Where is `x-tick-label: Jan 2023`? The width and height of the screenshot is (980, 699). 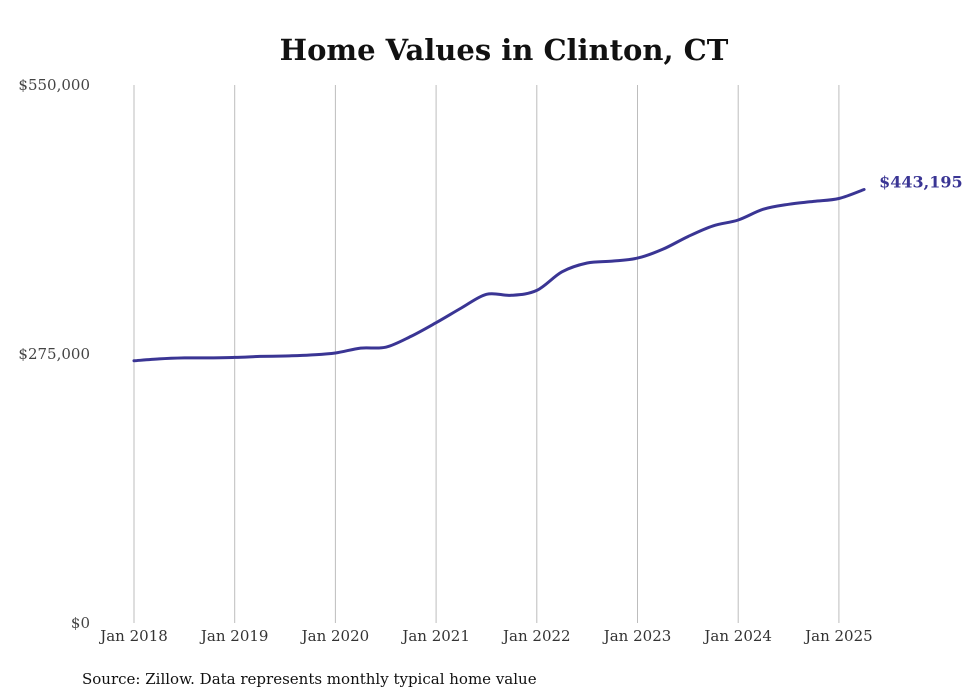 x-tick-label: Jan 2023 is located at coordinates (637, 636).